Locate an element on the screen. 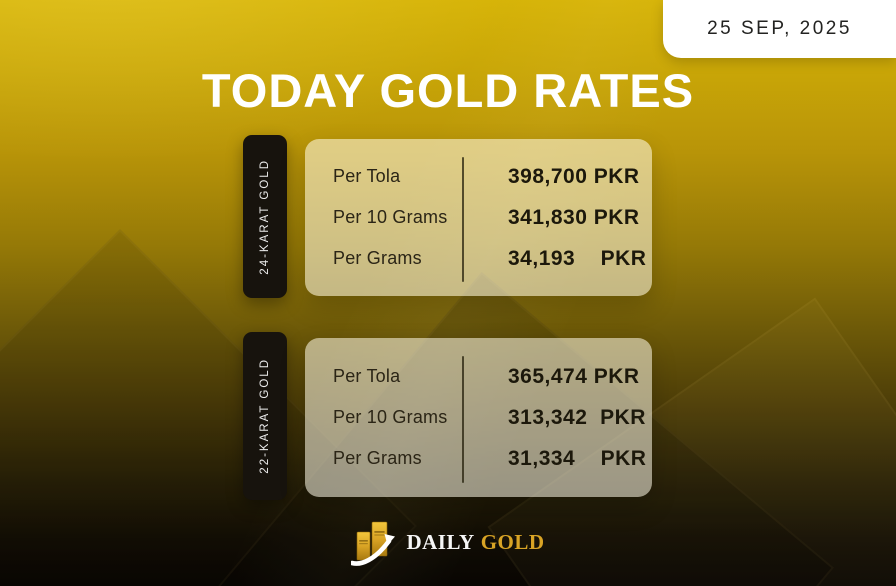 The height and width of the screenshot is (586, 896). date-text: 25 SEP, 2025 is located at coordinates (779, 28).